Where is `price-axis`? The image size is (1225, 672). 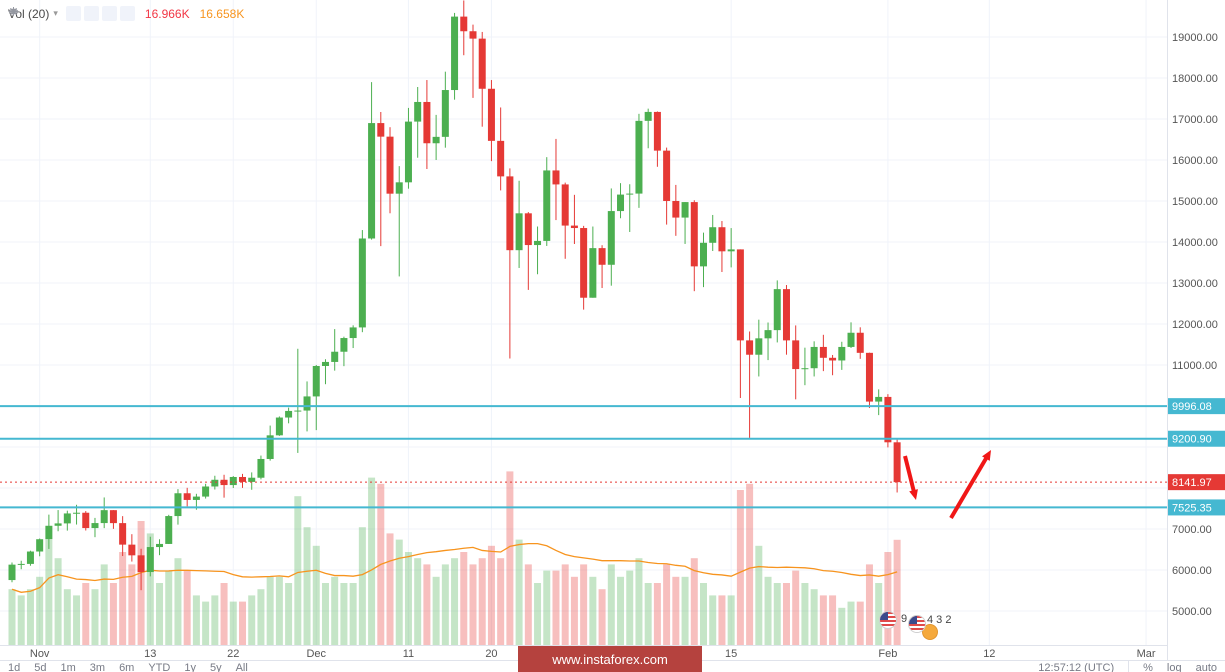
price-axis is located at coordinates (1196, 330).